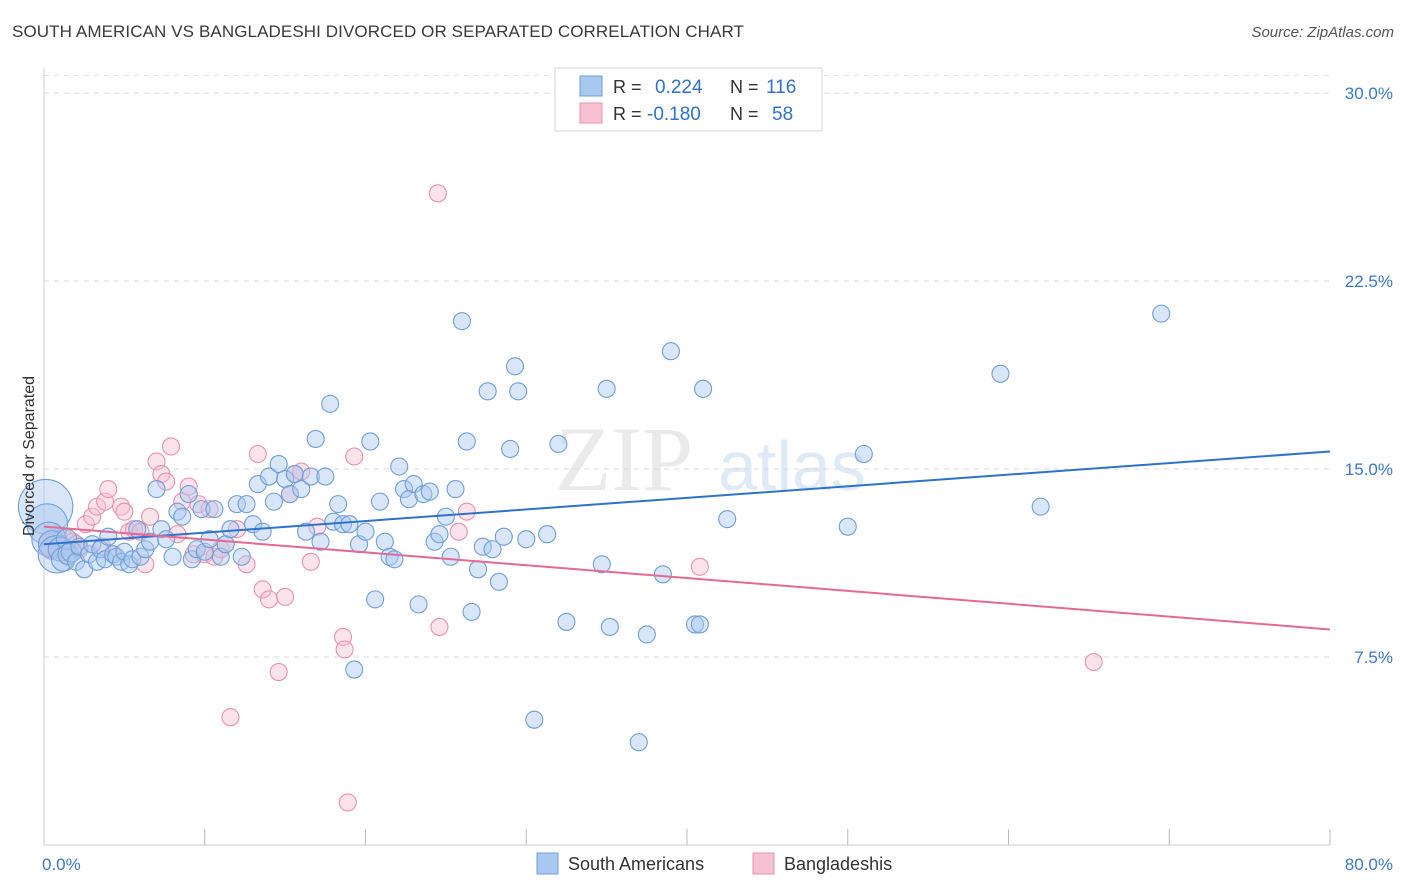 This screenshot has height=892, width=1406. I want to click on stats-n-value-bangla: 58, so click(782, 114).